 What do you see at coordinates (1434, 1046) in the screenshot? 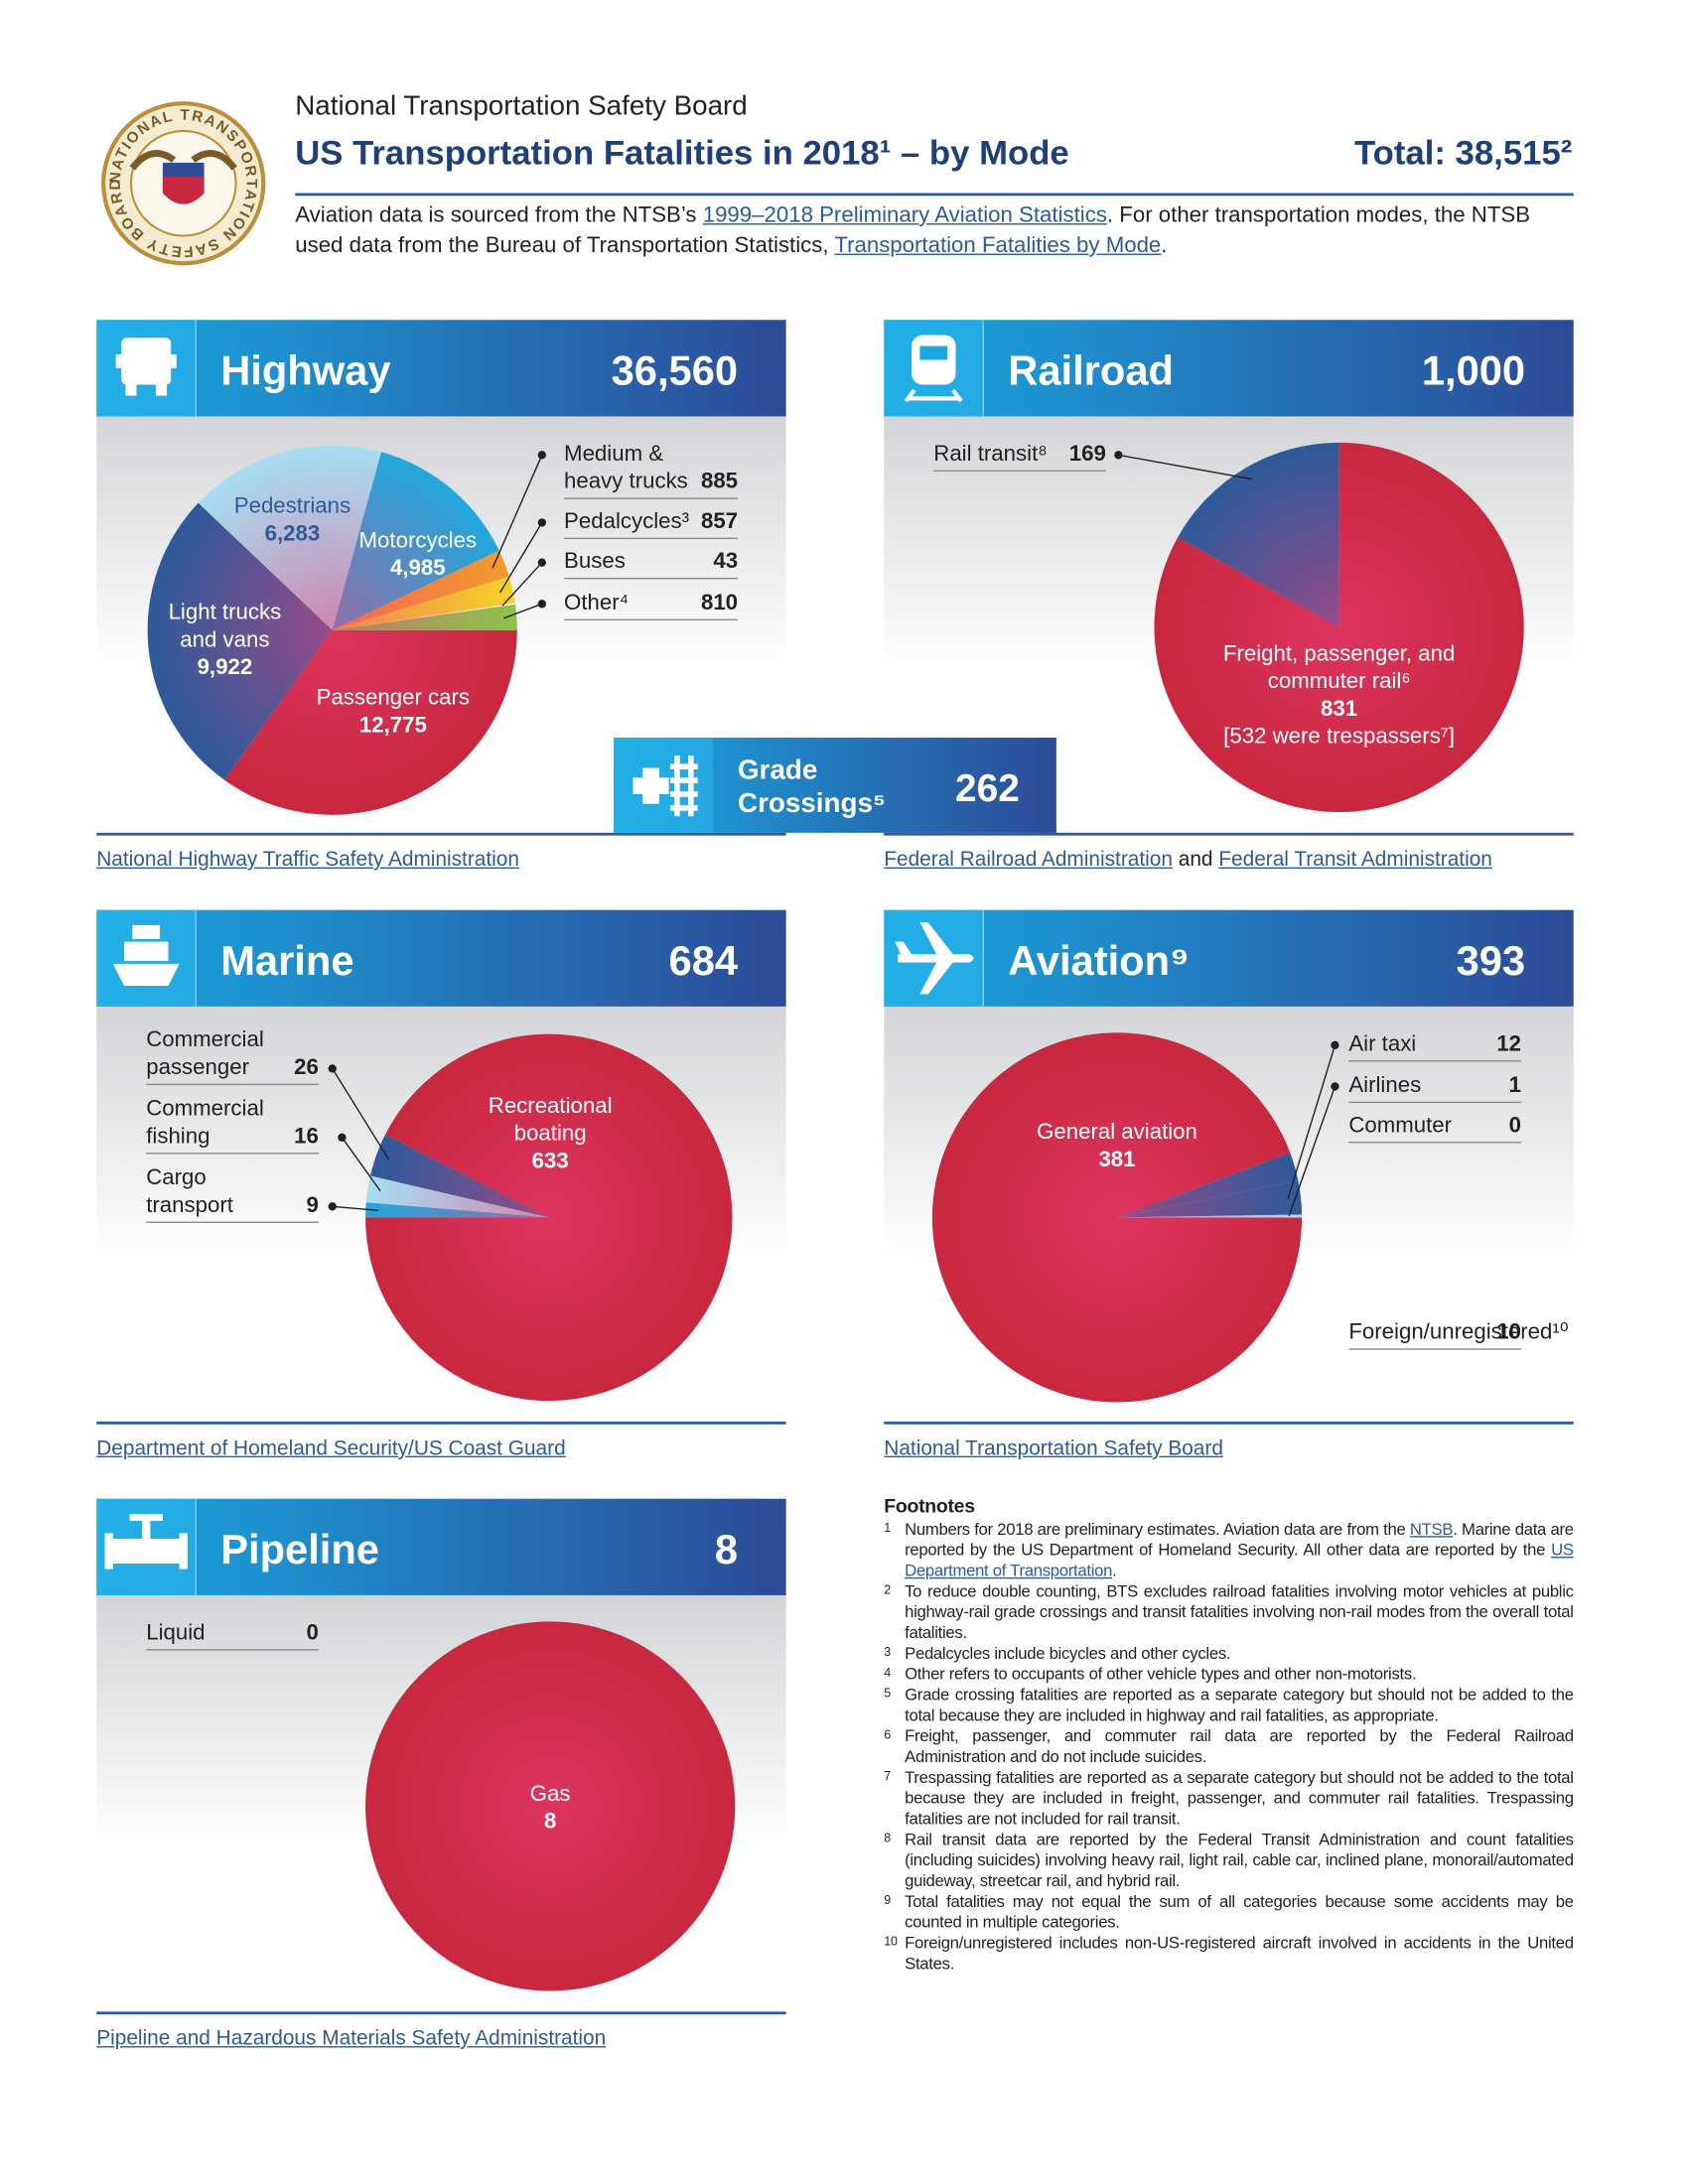
I see `callout-row: Air taxi 12` at bounding box center [1434, 1046].